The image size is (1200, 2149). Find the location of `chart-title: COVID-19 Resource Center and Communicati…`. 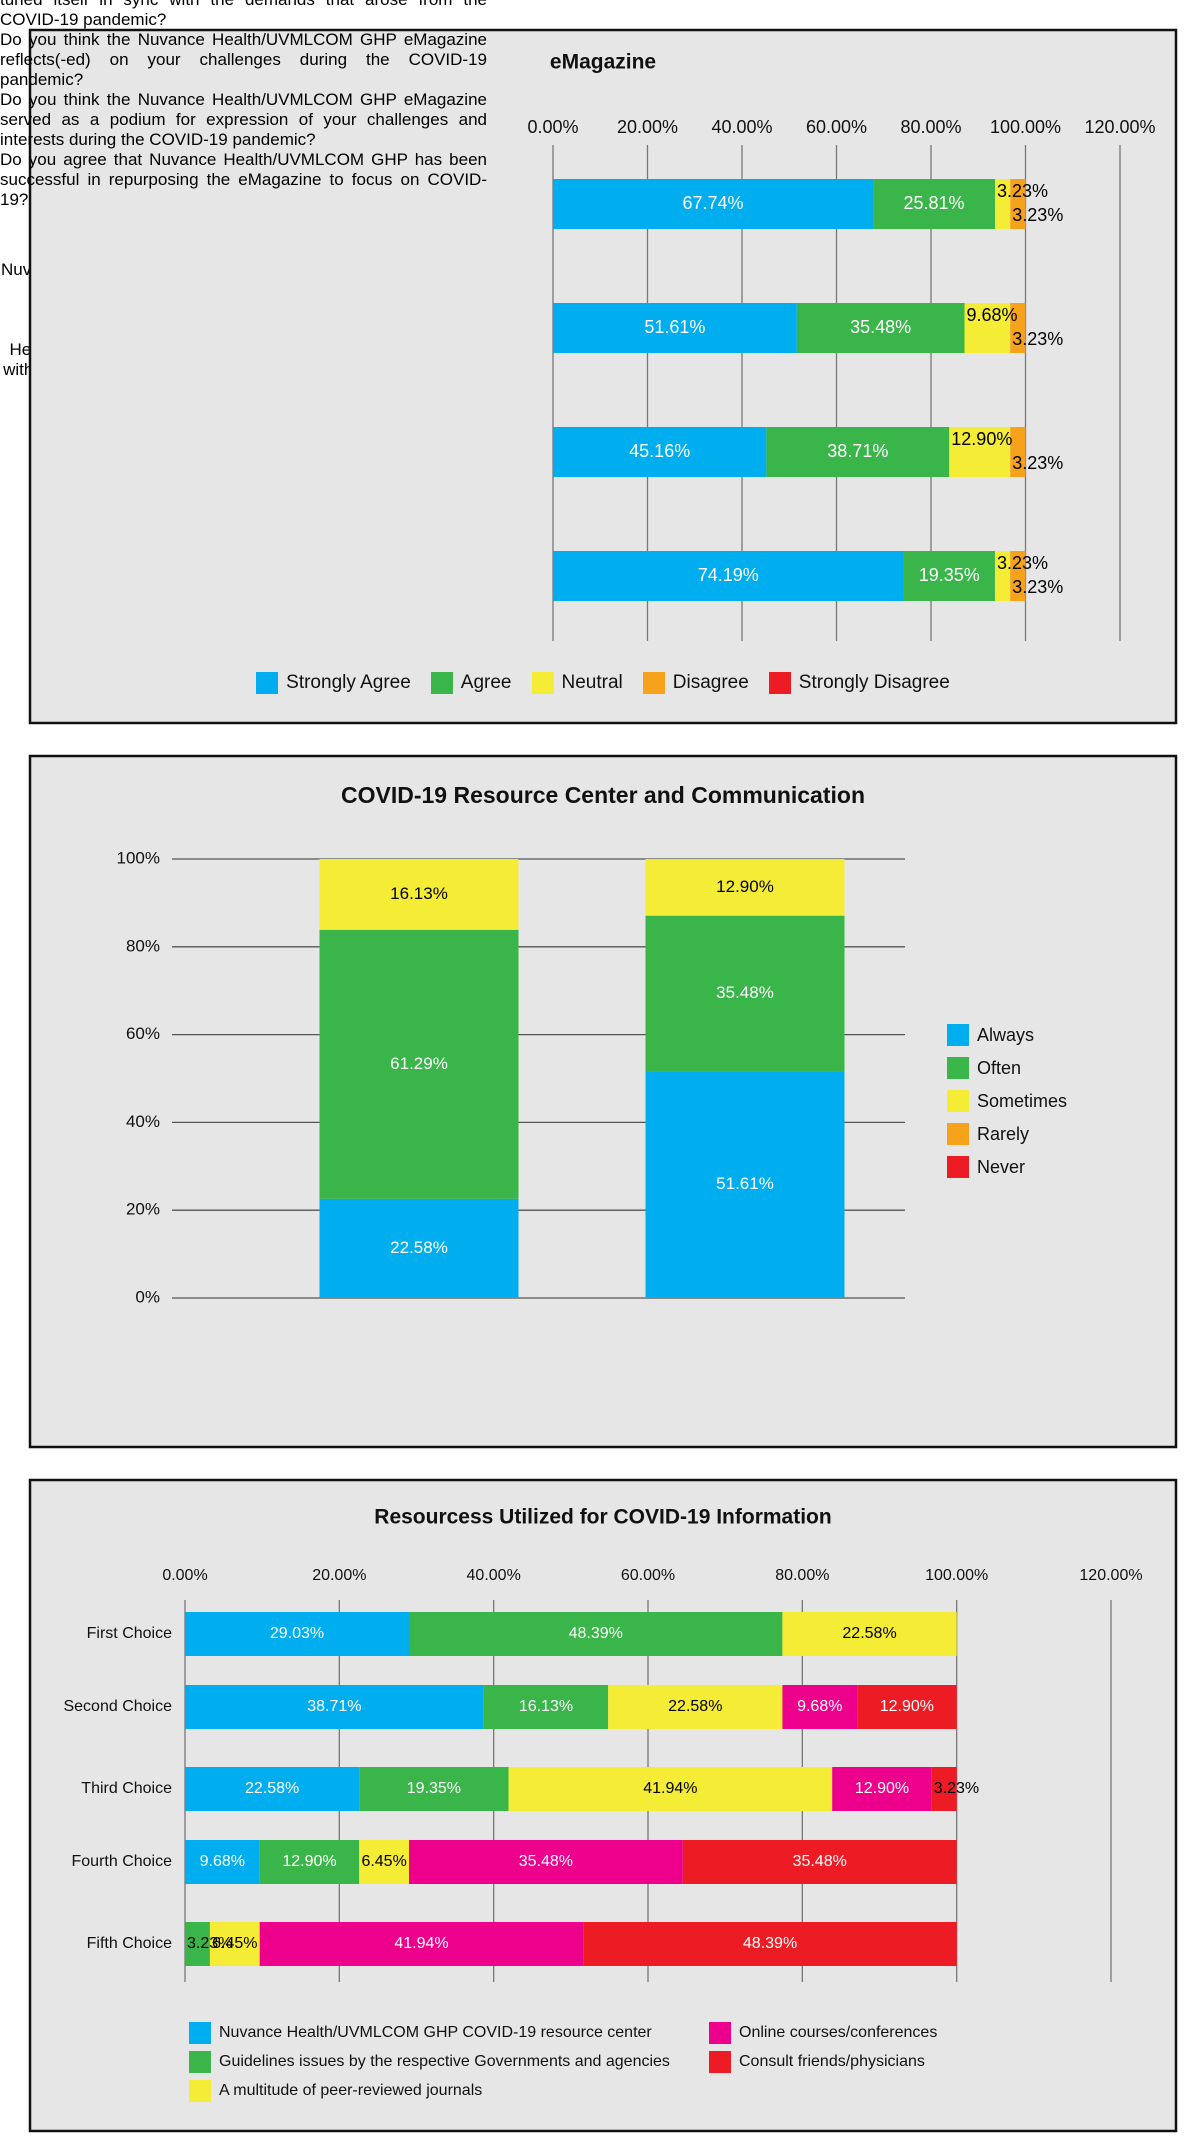

chart-title: COVID-19 Resource Center and Communicati… is located at coordinates (603, 795).